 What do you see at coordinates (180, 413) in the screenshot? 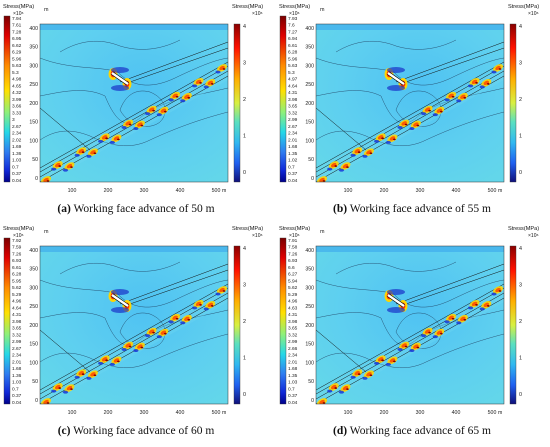
I see `x-axis-tick: 400` at bounding box center [180, 413].